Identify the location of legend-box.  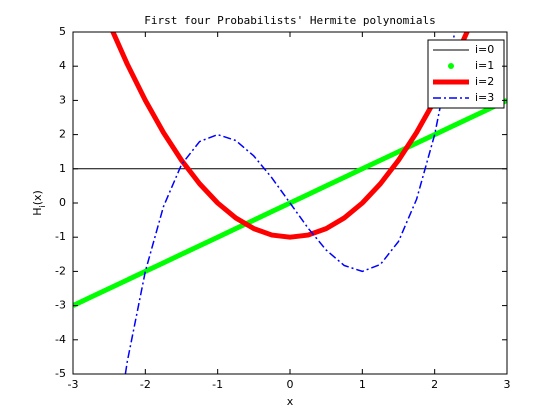
(466, 74).